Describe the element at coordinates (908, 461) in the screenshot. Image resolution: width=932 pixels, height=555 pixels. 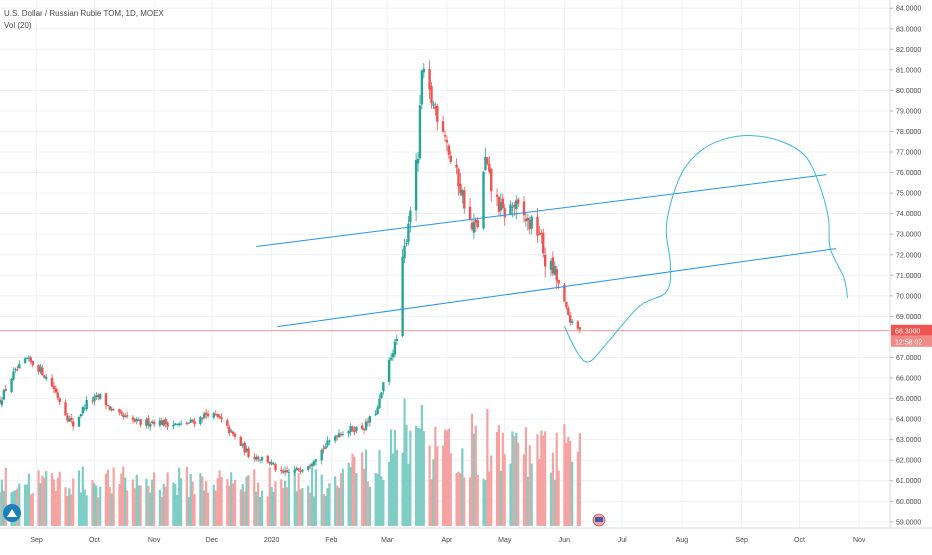
I see `price-tick-label: 62.0000` at that location.